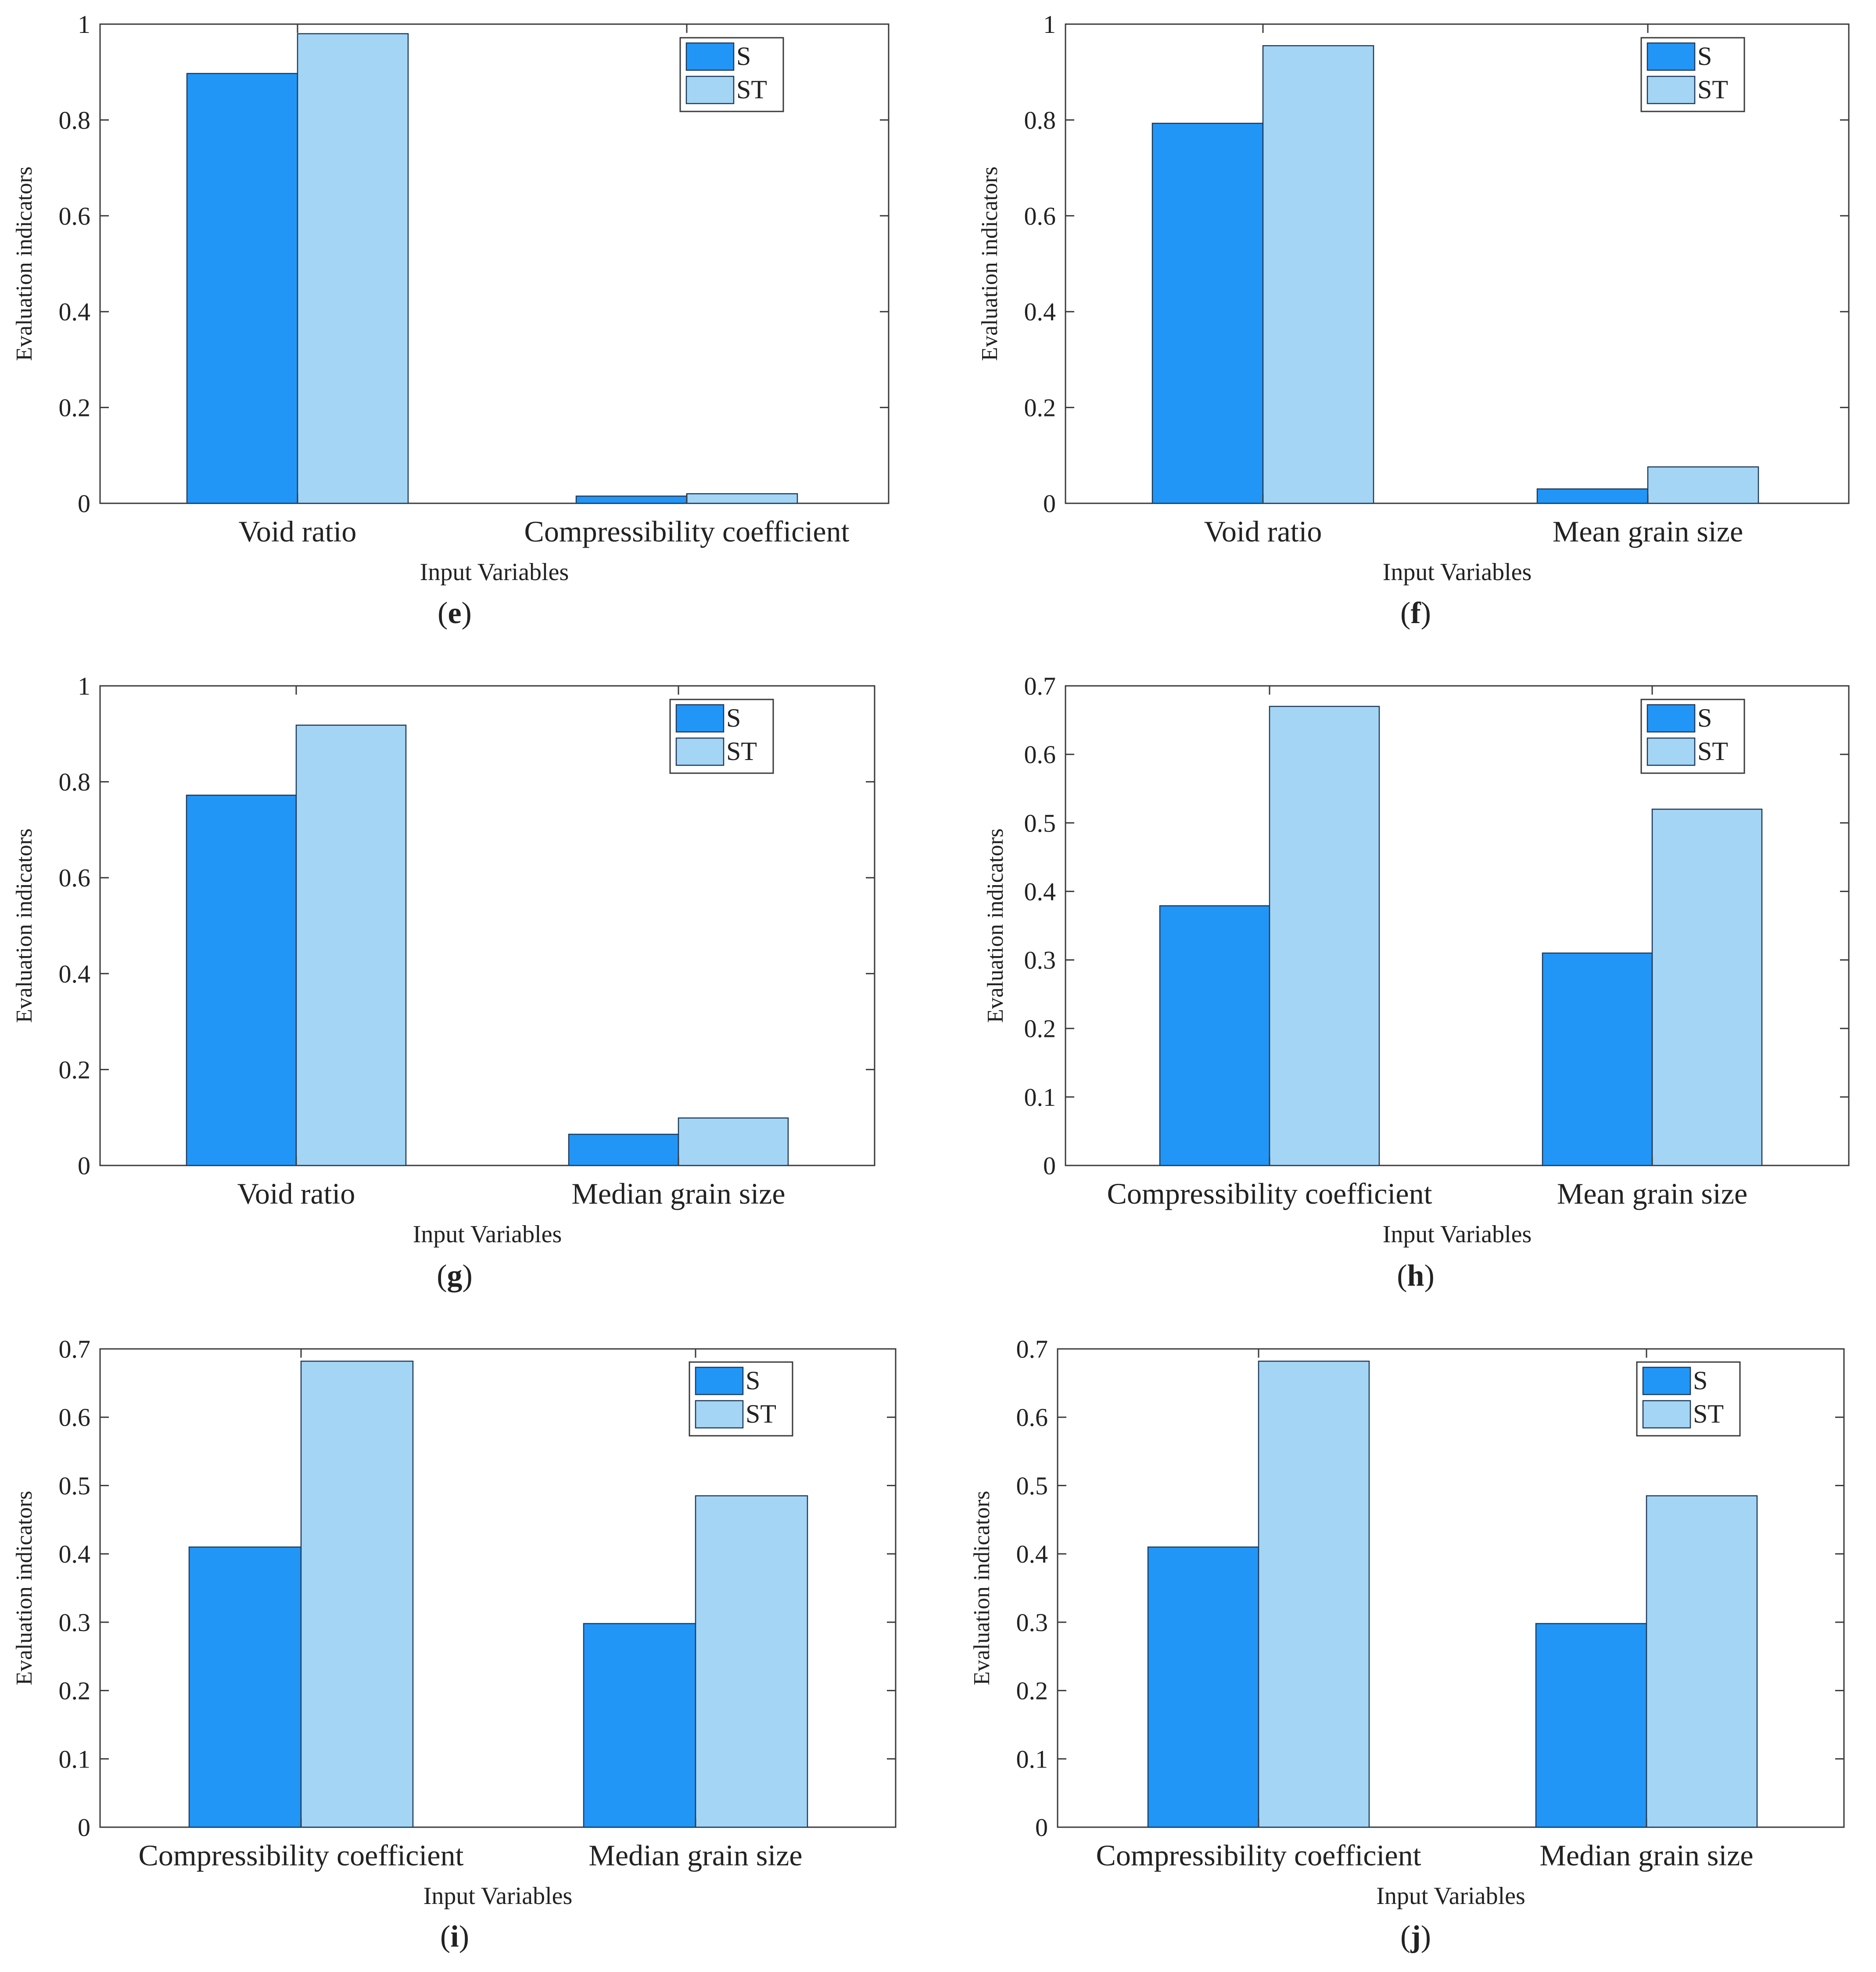  I want to click on y-tick-label: 0.1, so click(1040, 1097).